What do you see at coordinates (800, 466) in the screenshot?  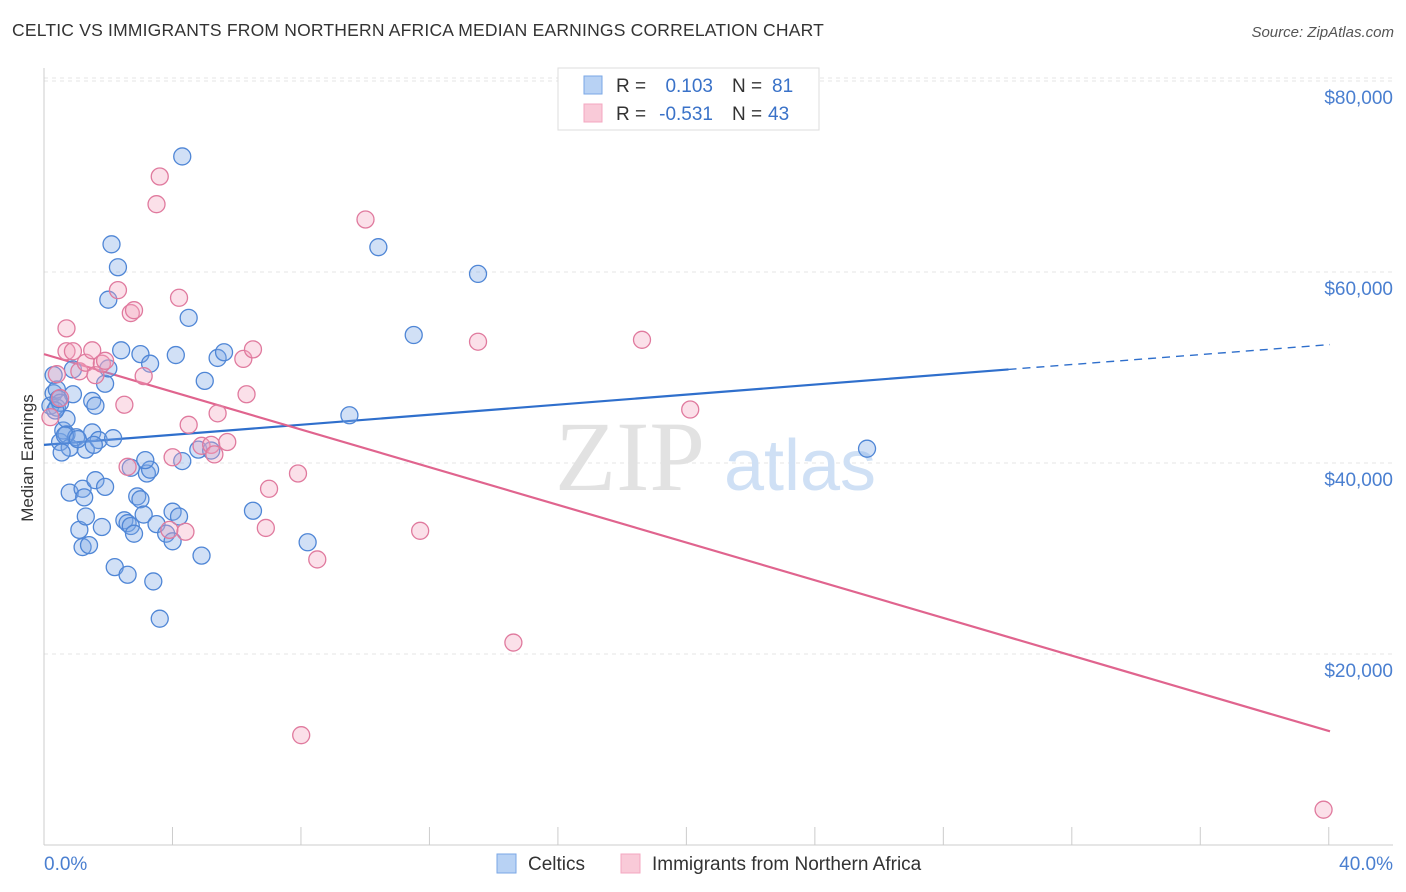 I see `watermark-atlas: atlas` at bounding box center [800, 466].